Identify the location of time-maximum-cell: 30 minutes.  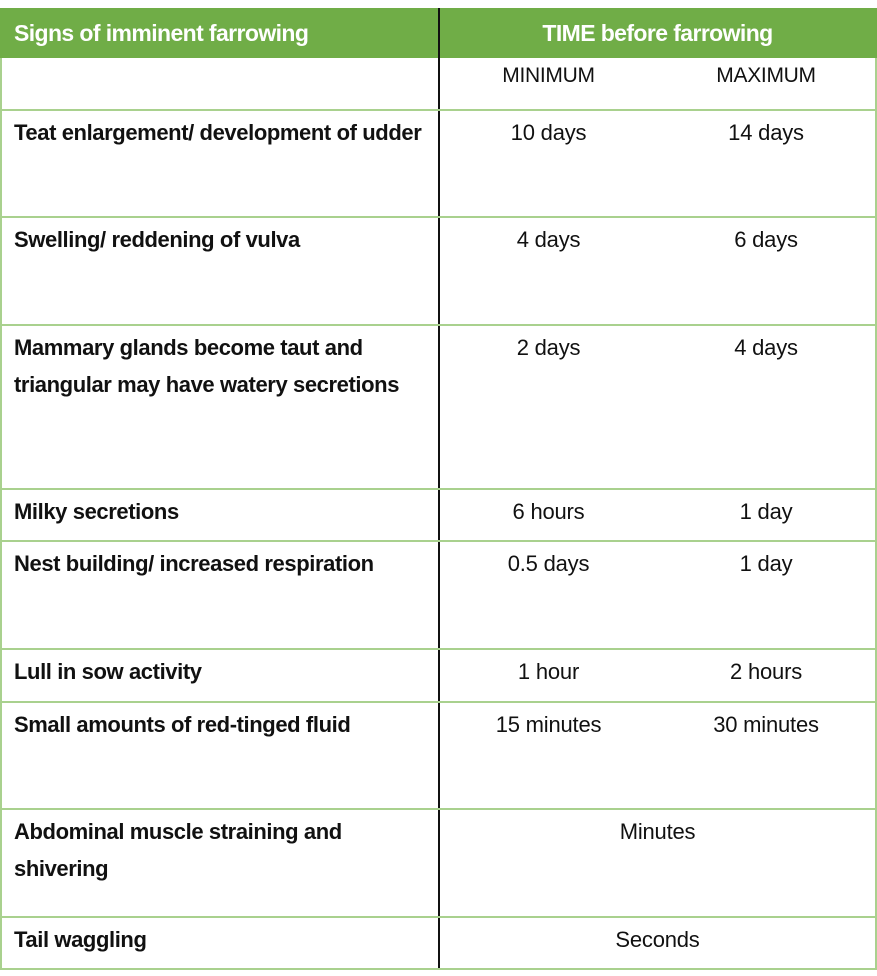
(767, 755).